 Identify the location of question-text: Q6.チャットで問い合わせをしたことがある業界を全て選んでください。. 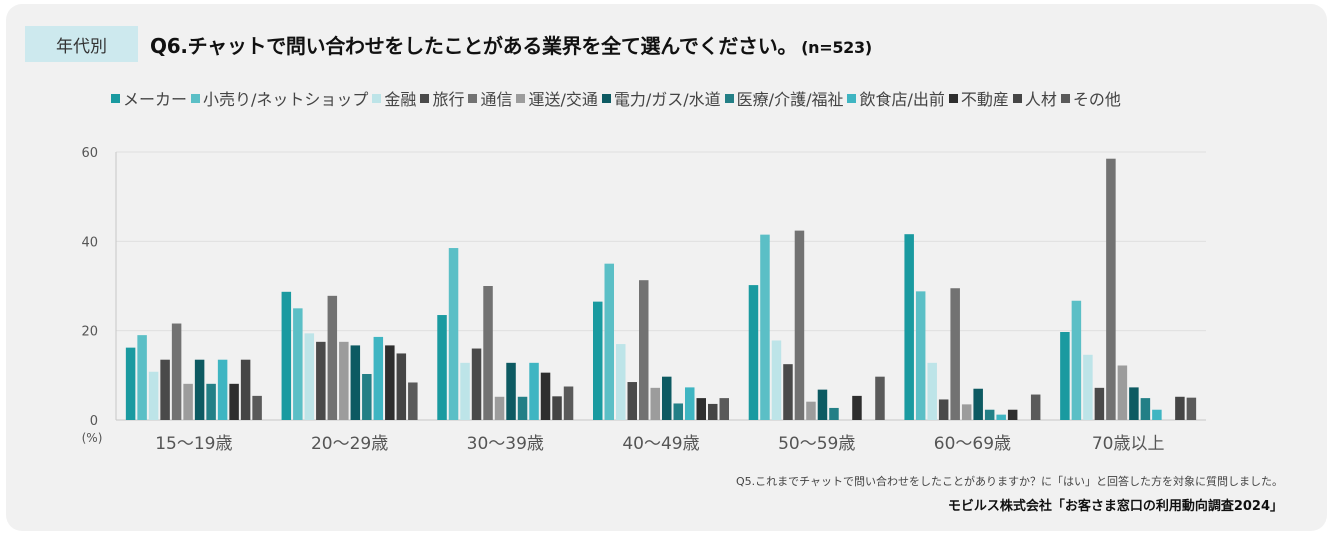
(474, 46).